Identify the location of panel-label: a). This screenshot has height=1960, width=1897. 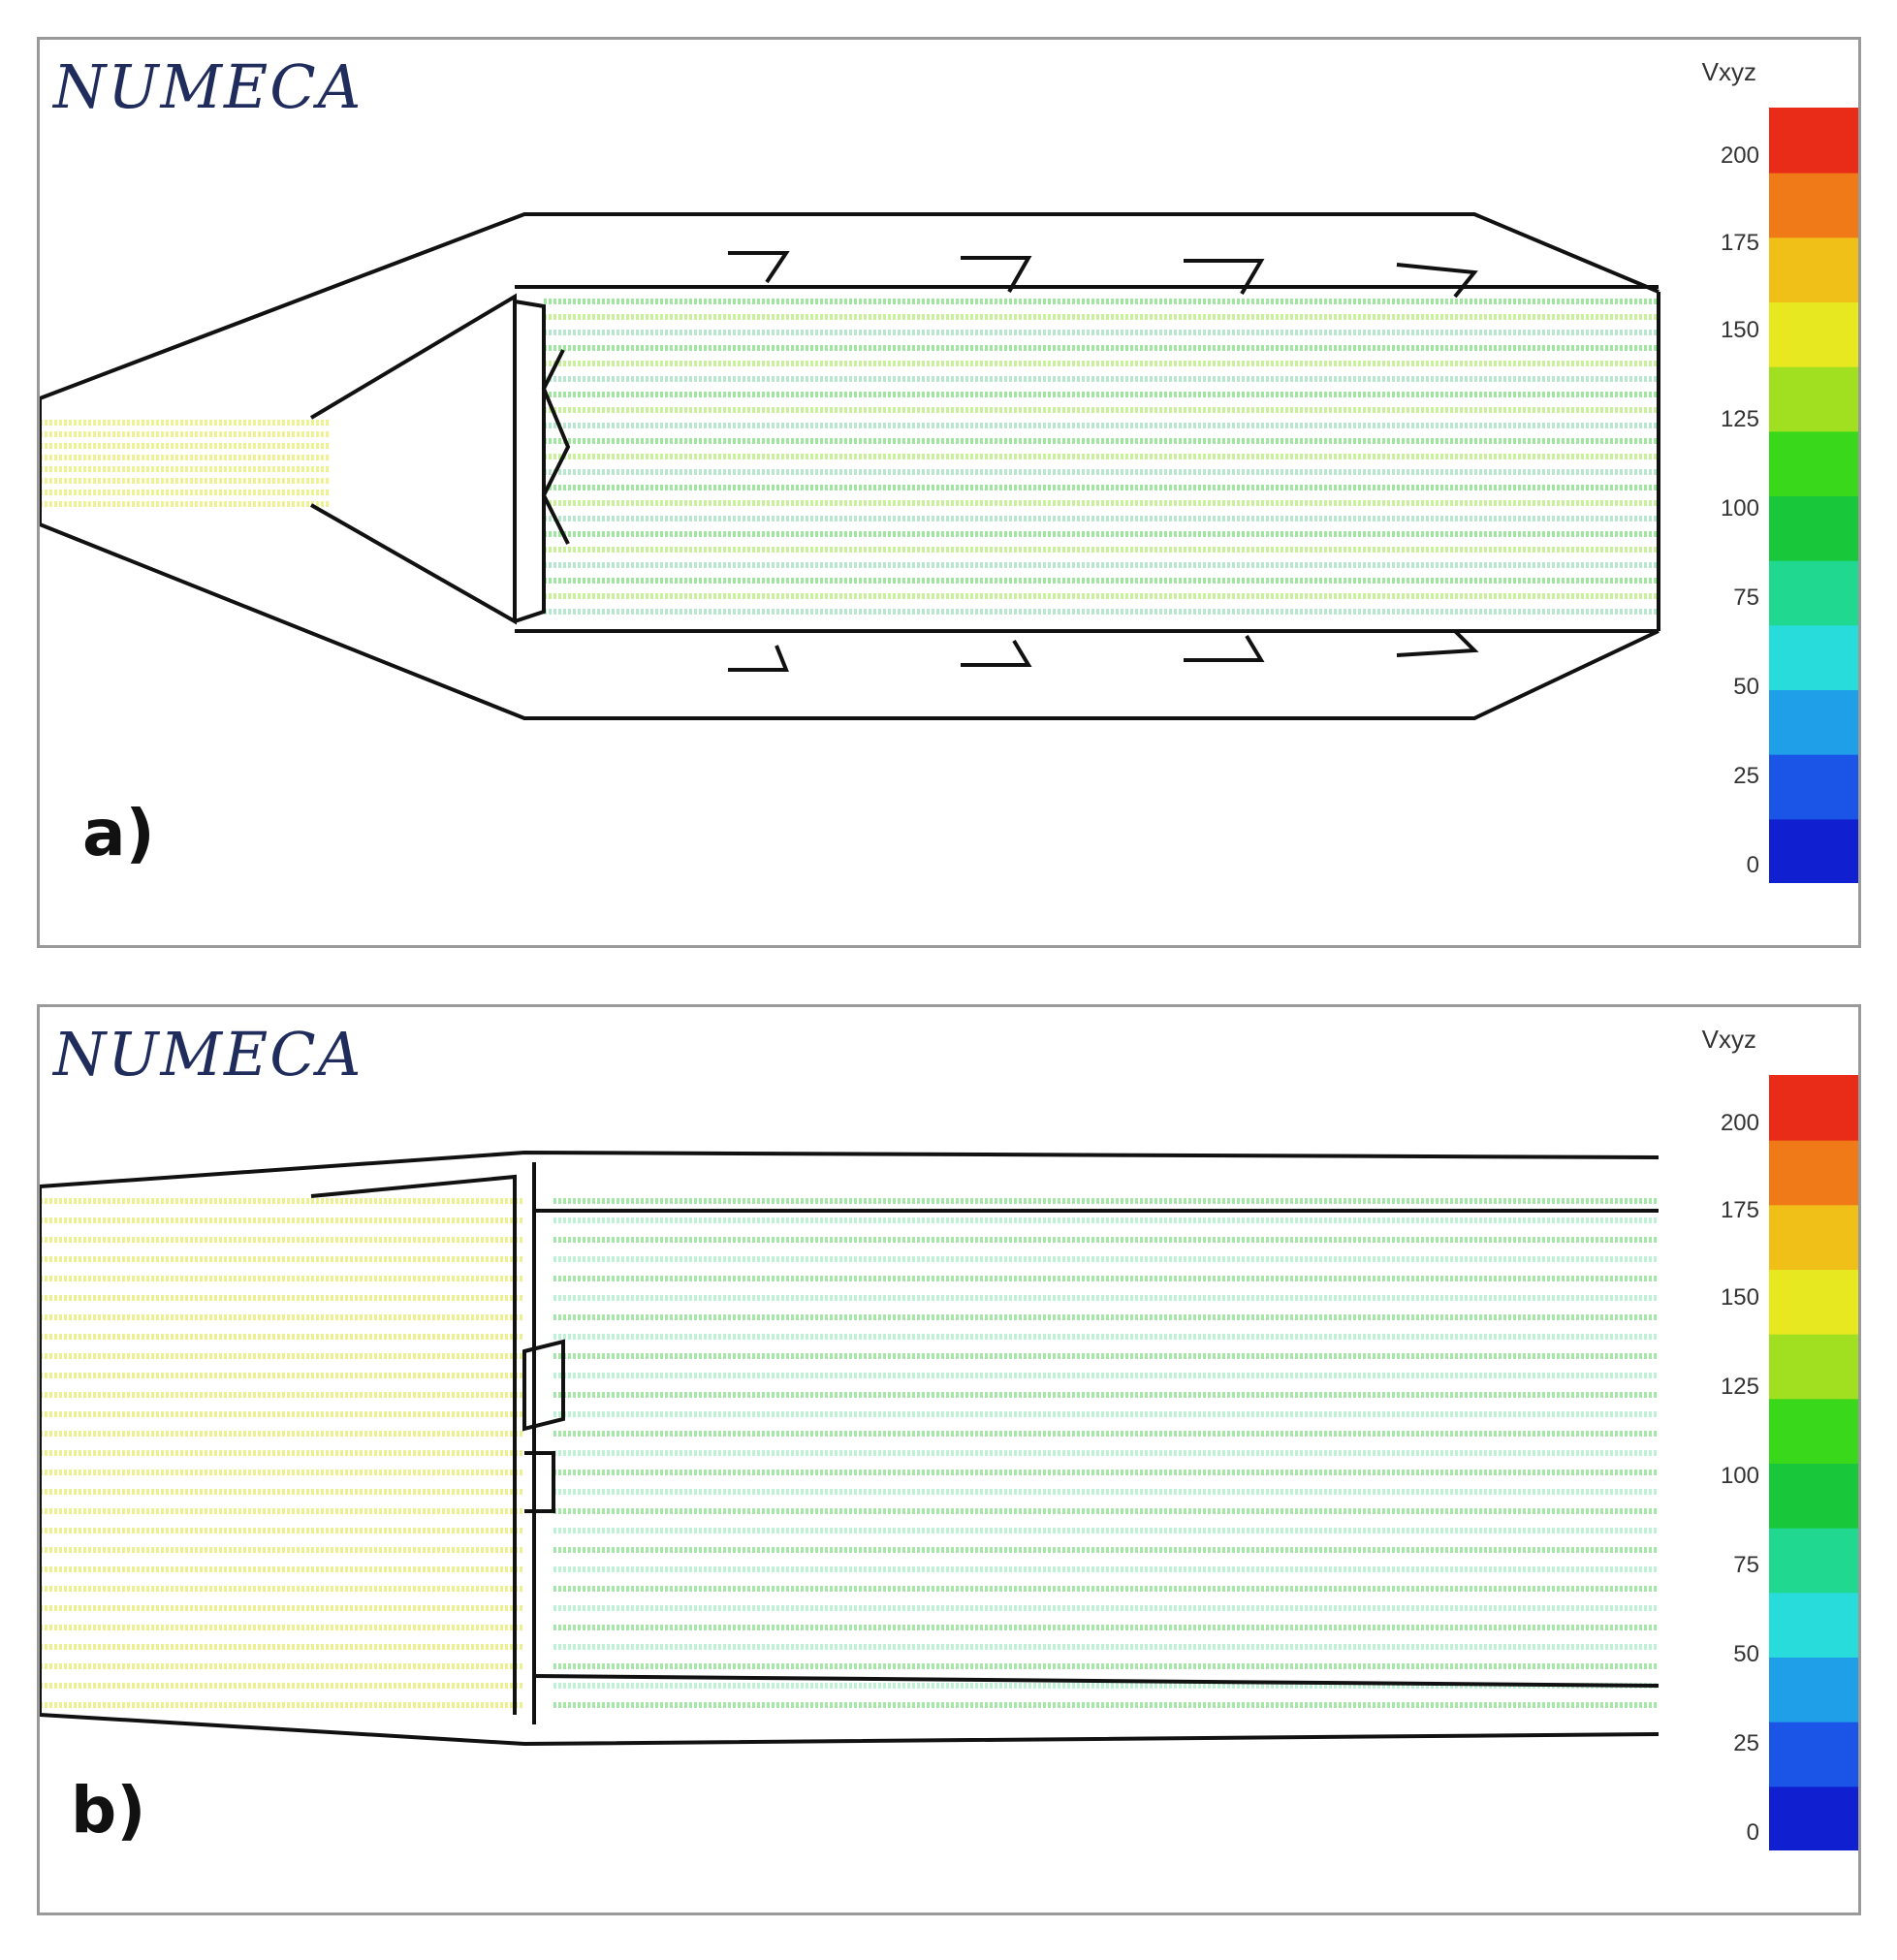
(119, 833).